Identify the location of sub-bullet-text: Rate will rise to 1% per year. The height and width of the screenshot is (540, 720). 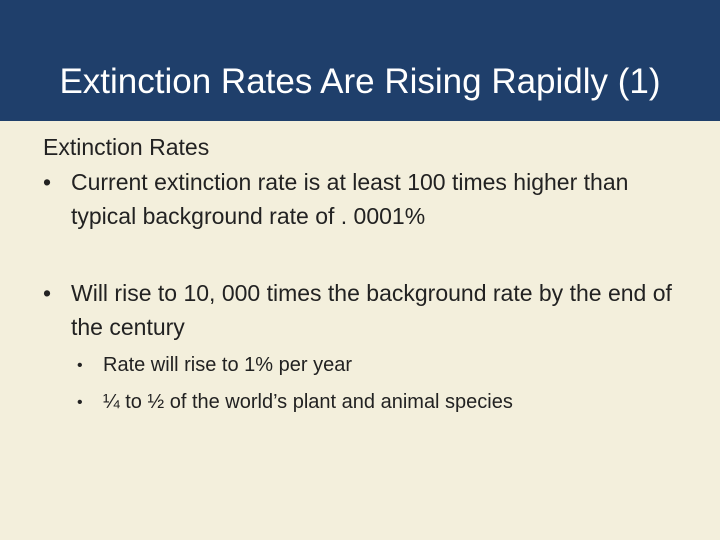
(227, 365).